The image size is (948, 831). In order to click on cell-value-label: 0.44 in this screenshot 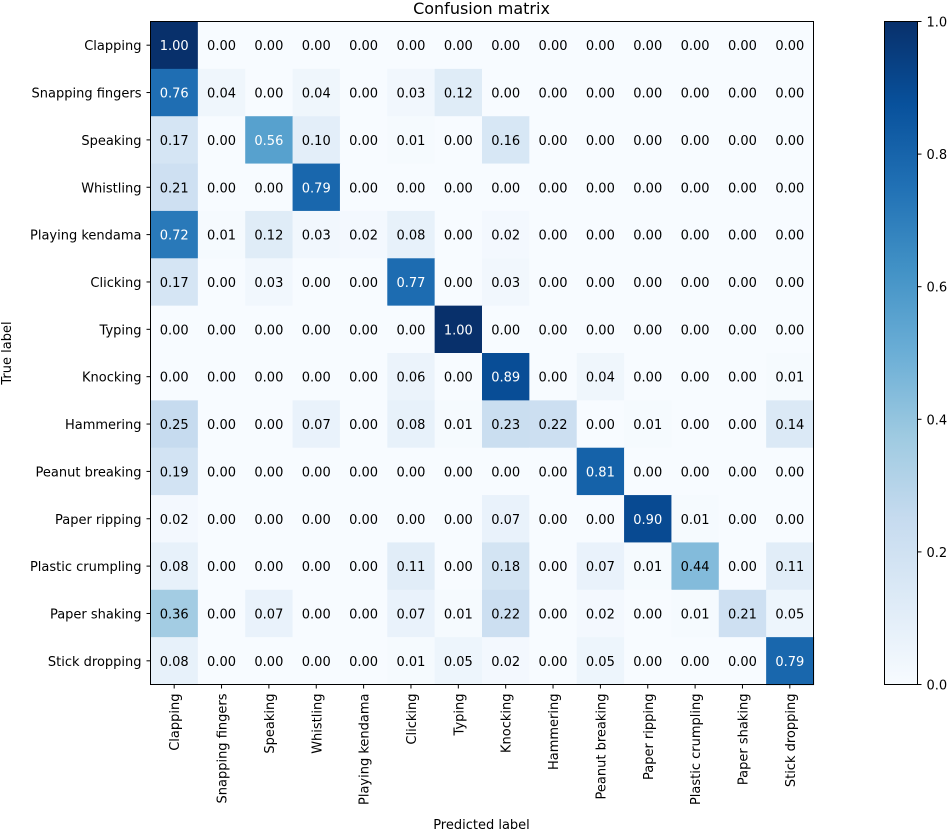, I will do `click(695, 567)`.